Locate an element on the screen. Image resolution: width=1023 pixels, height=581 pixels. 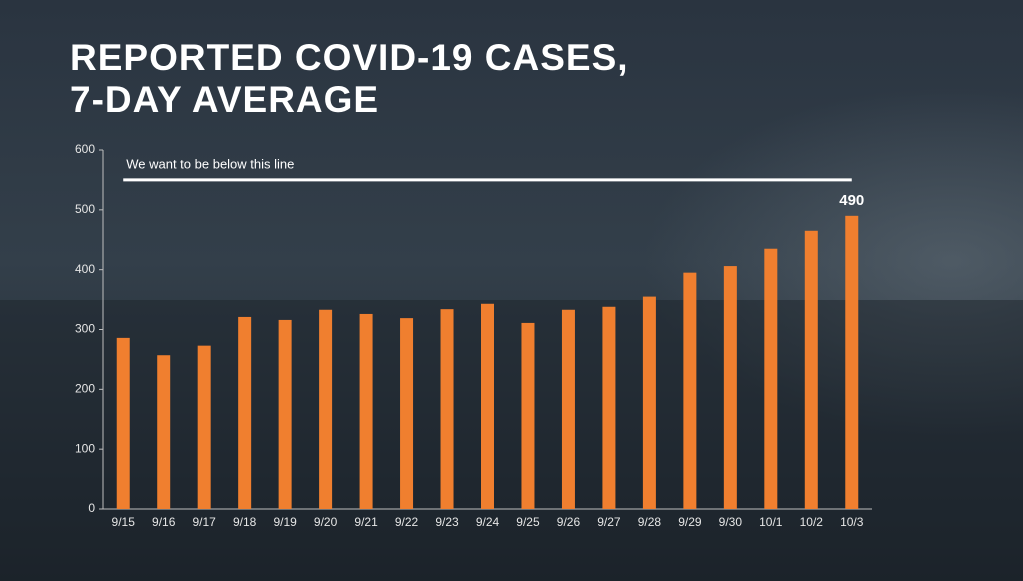
y-tick-label: 500 is located at coordinates (85, 209).